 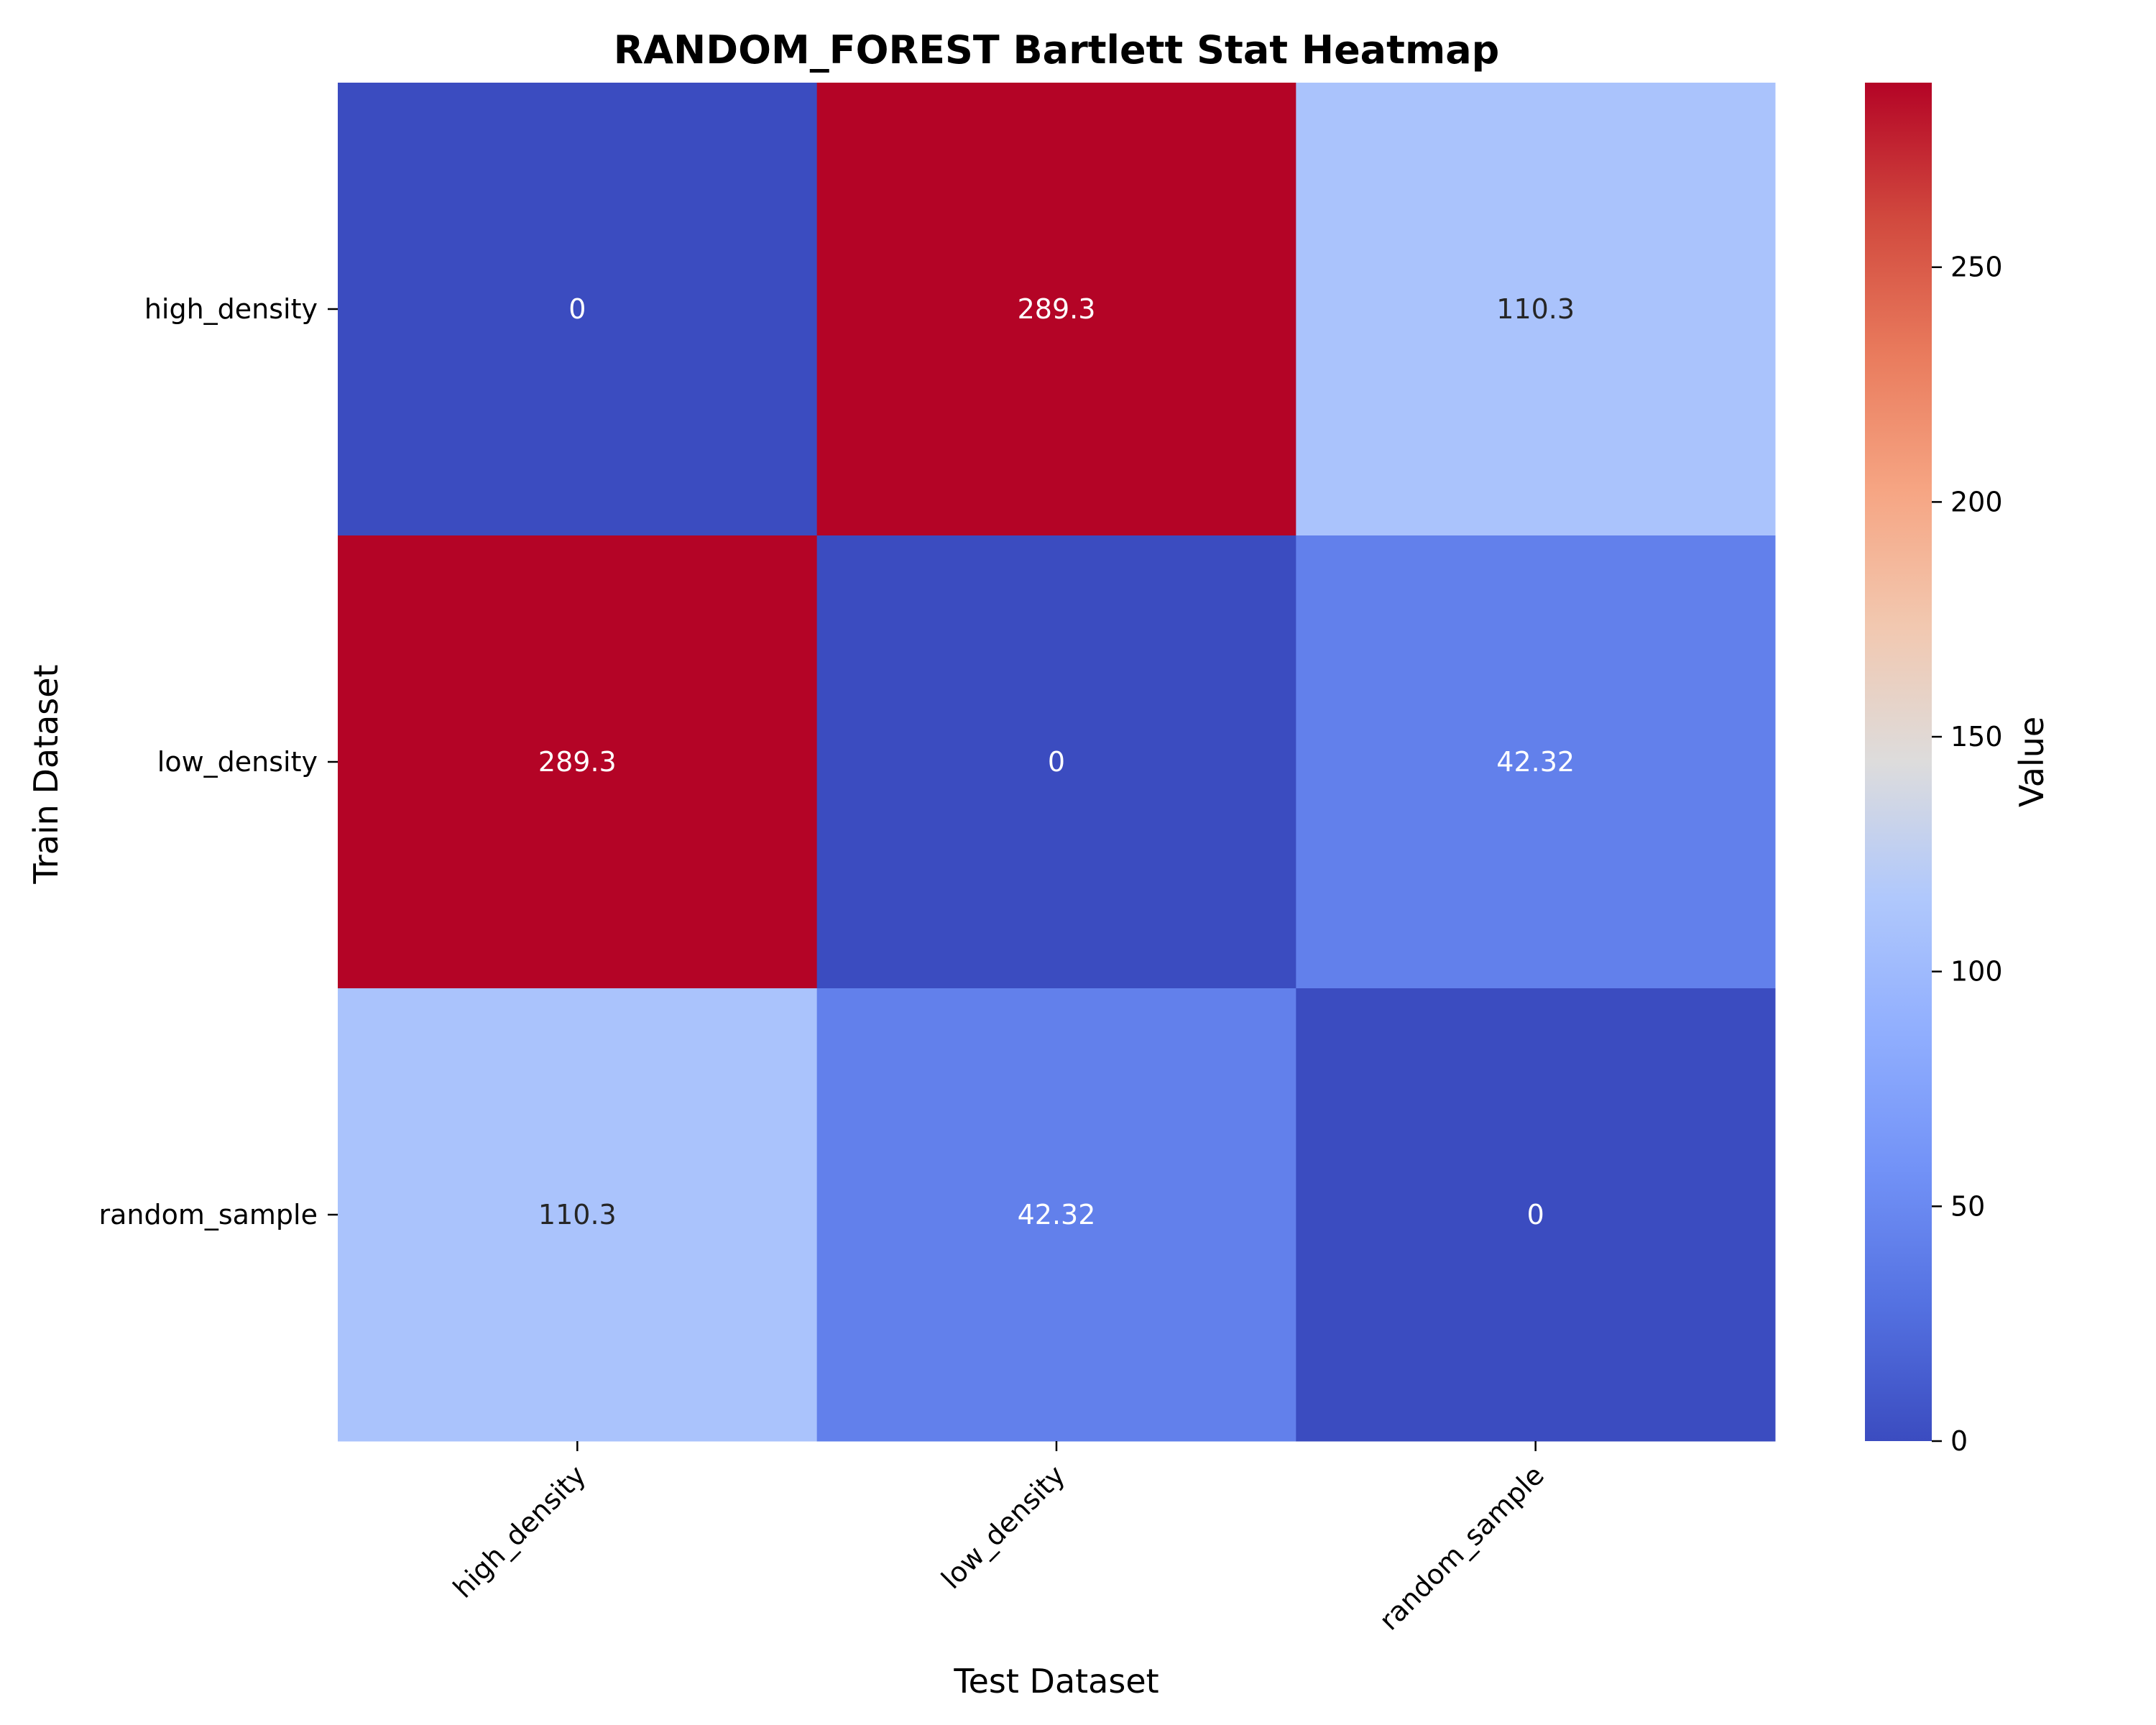 I want to click on chart-title: RANDOM_FOREST Bartlett Stat Heatmap, so click(x=1057, y=50).